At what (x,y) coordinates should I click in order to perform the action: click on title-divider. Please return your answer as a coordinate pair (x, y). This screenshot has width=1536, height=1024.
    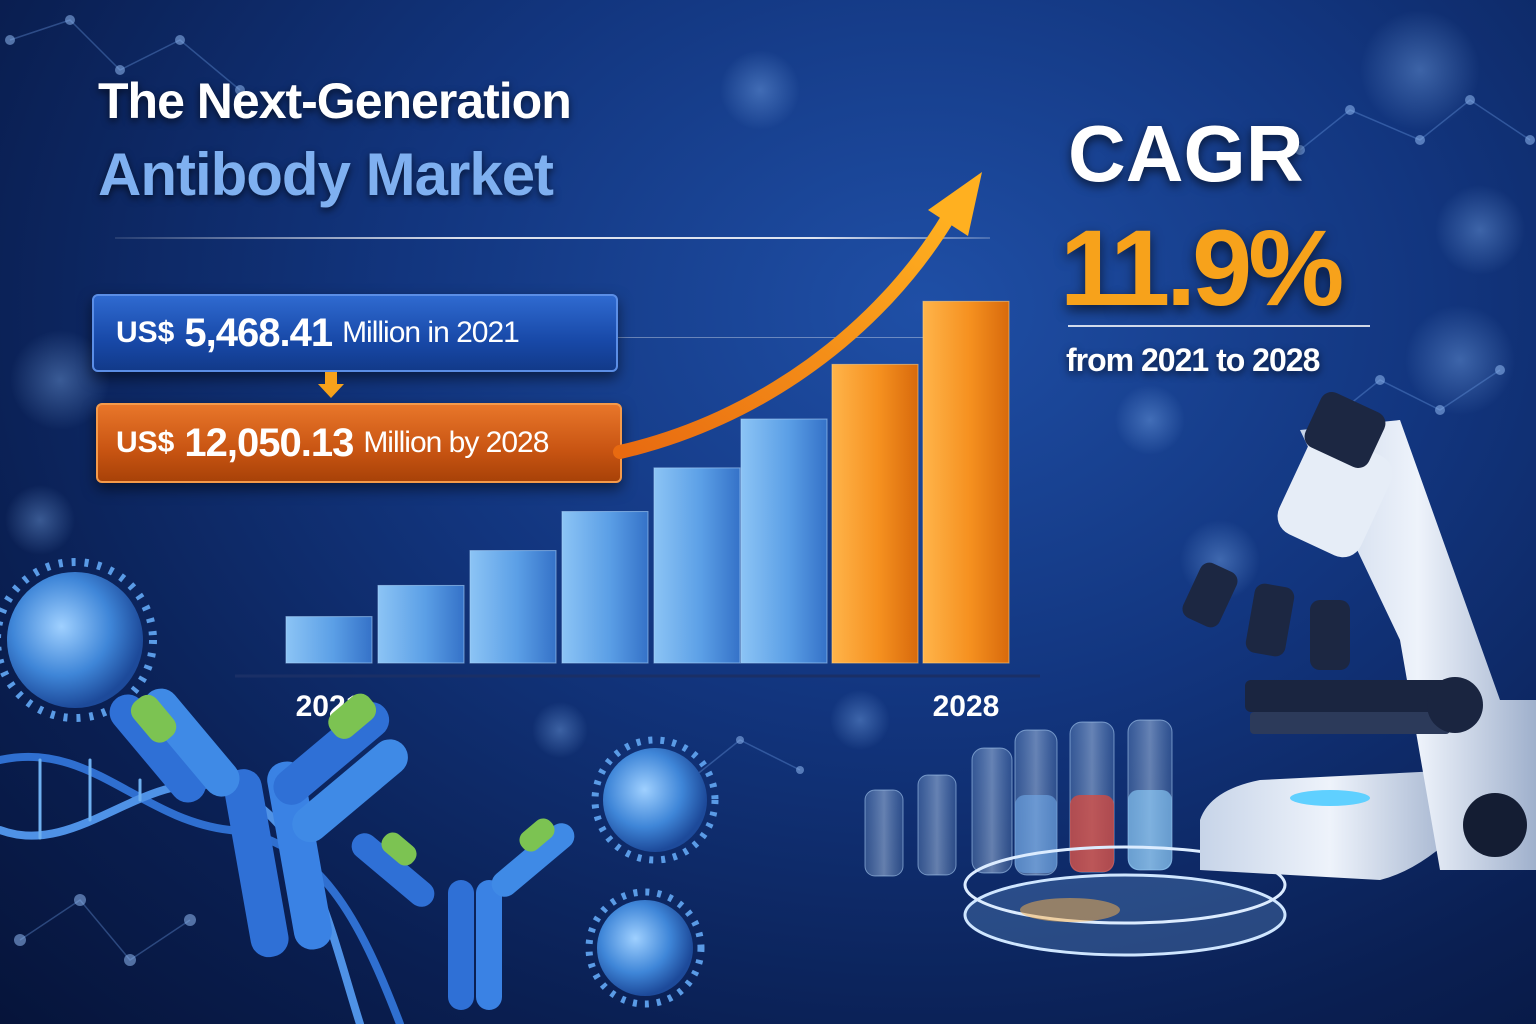
    Looking at the image, I should click on (552, 238).